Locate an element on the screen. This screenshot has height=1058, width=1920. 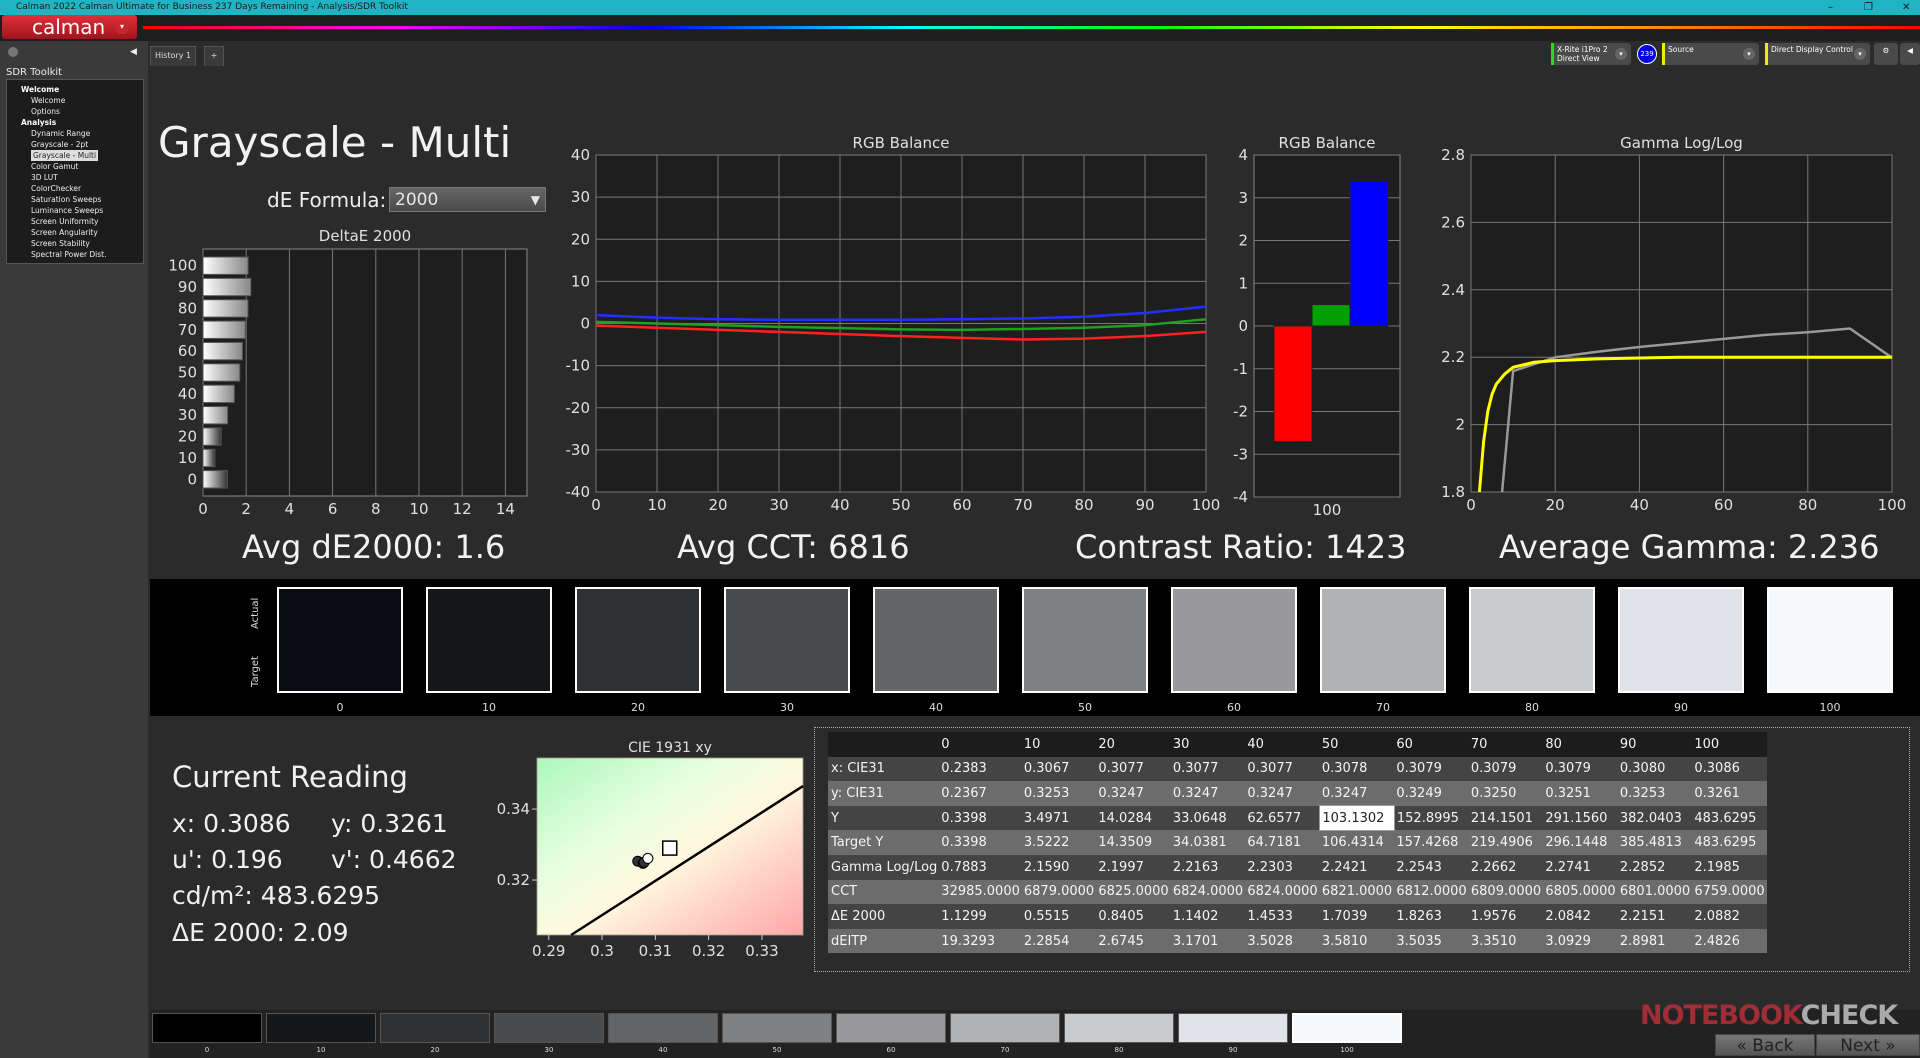
pin-icon is located at coordinates (13, 52).